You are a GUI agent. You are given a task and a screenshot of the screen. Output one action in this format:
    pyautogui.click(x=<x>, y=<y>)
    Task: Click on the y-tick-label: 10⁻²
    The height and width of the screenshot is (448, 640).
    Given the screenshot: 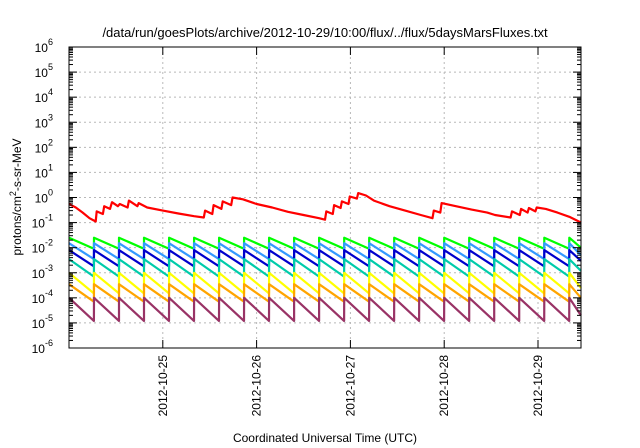 What is the action you would take?
    pyautogui.click(x=42, y=247)
    